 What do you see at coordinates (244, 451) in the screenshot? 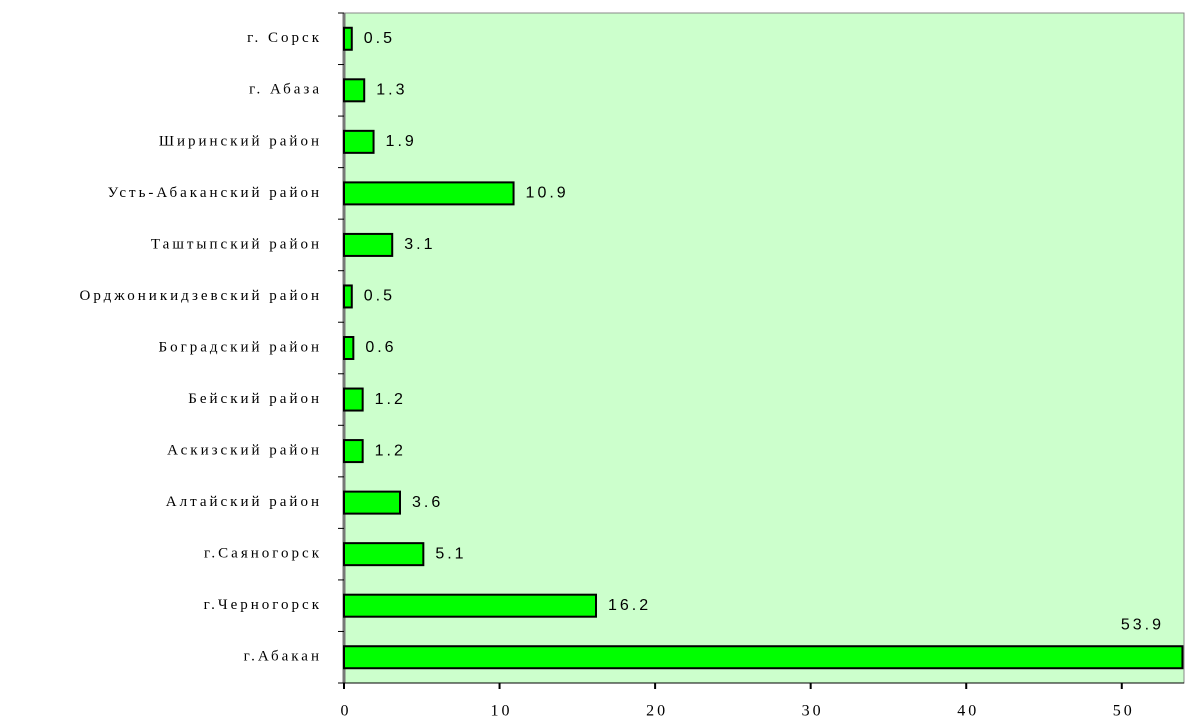
I see `y-tick-label: Аскизский район` at bounding box center [244, 451].